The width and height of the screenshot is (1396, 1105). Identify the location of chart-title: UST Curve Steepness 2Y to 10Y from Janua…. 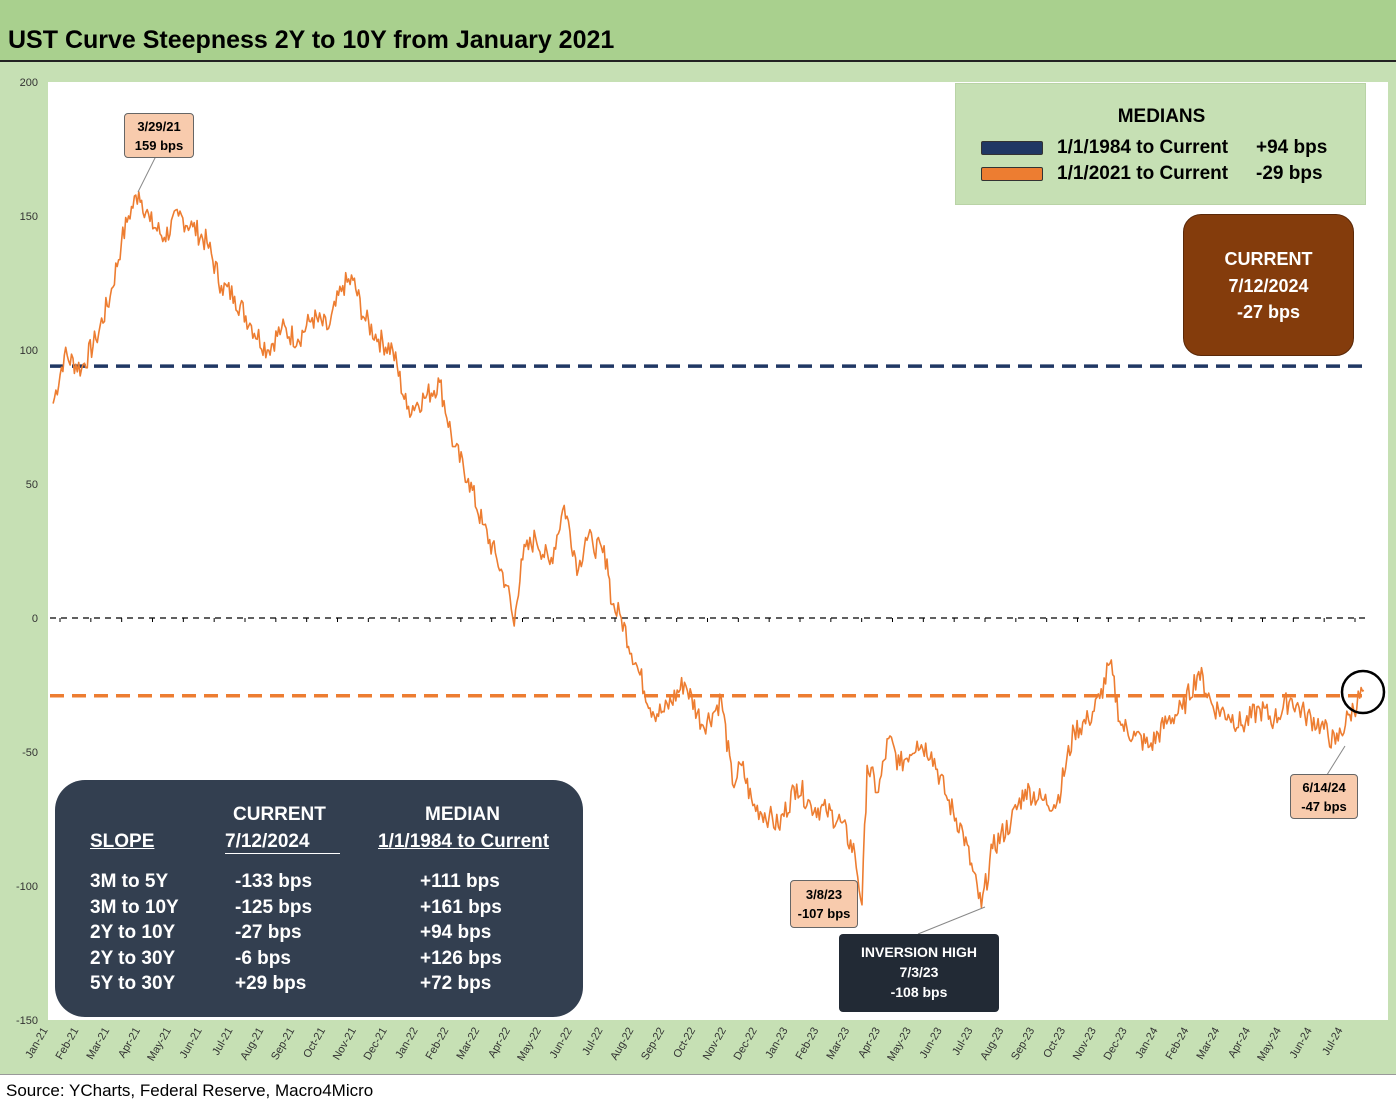
(311, 40).